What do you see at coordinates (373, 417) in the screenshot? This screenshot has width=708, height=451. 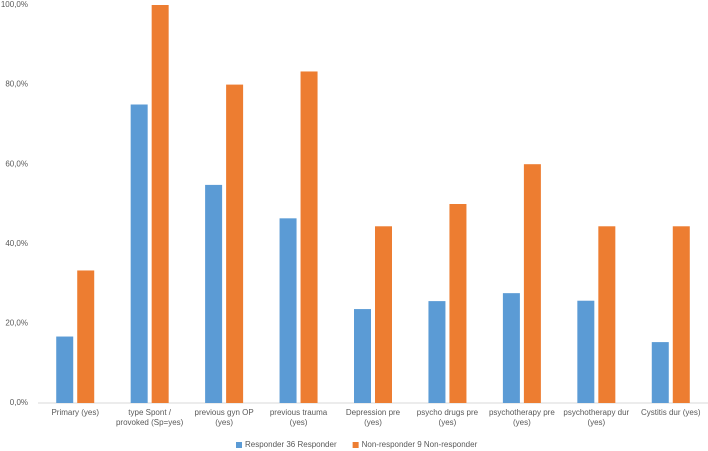 I see `x-tick-label: Depression pre (yes)` at bounding box center [373, 417].